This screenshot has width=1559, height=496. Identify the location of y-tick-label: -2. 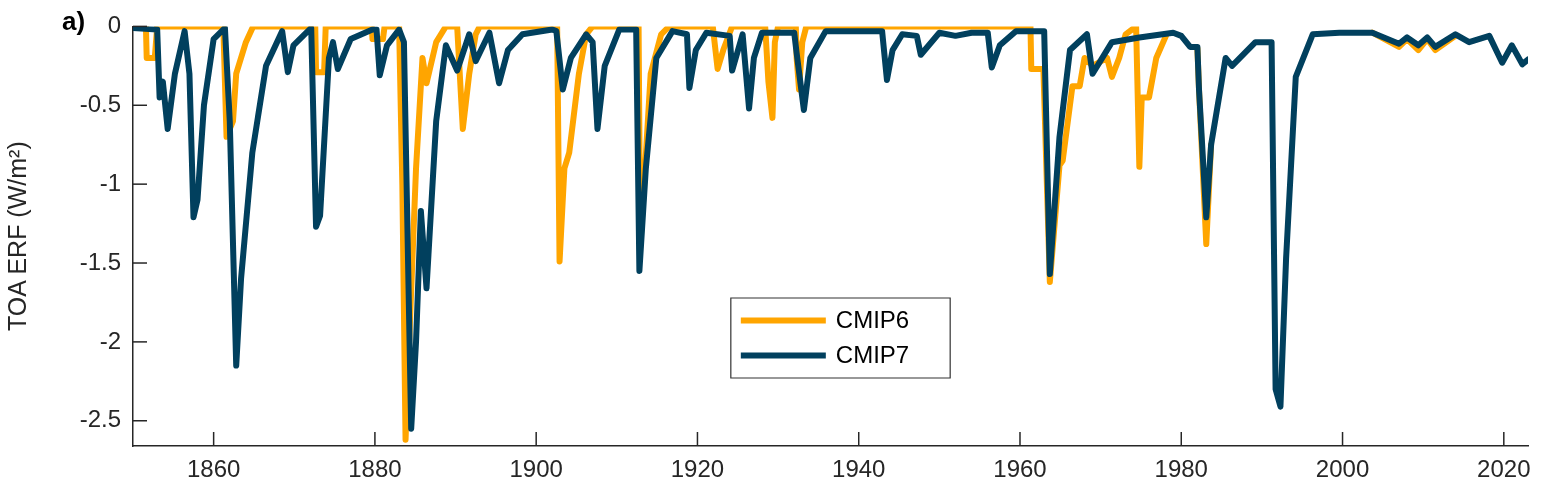
(110, 340).